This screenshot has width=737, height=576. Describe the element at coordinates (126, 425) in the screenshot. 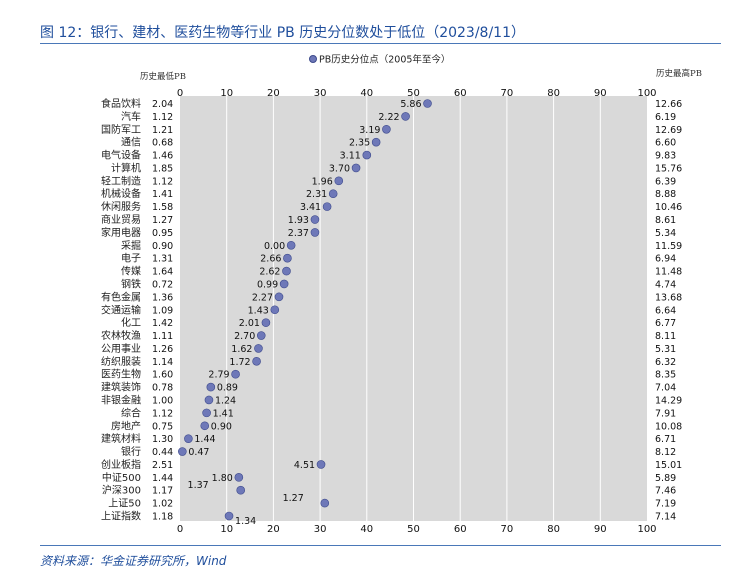

I see `category-label: 房地产` at that location.